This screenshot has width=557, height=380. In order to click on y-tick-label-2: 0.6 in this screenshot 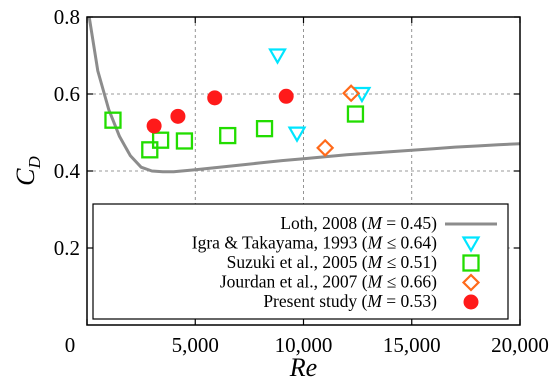, I will do `click(67, 94)`.